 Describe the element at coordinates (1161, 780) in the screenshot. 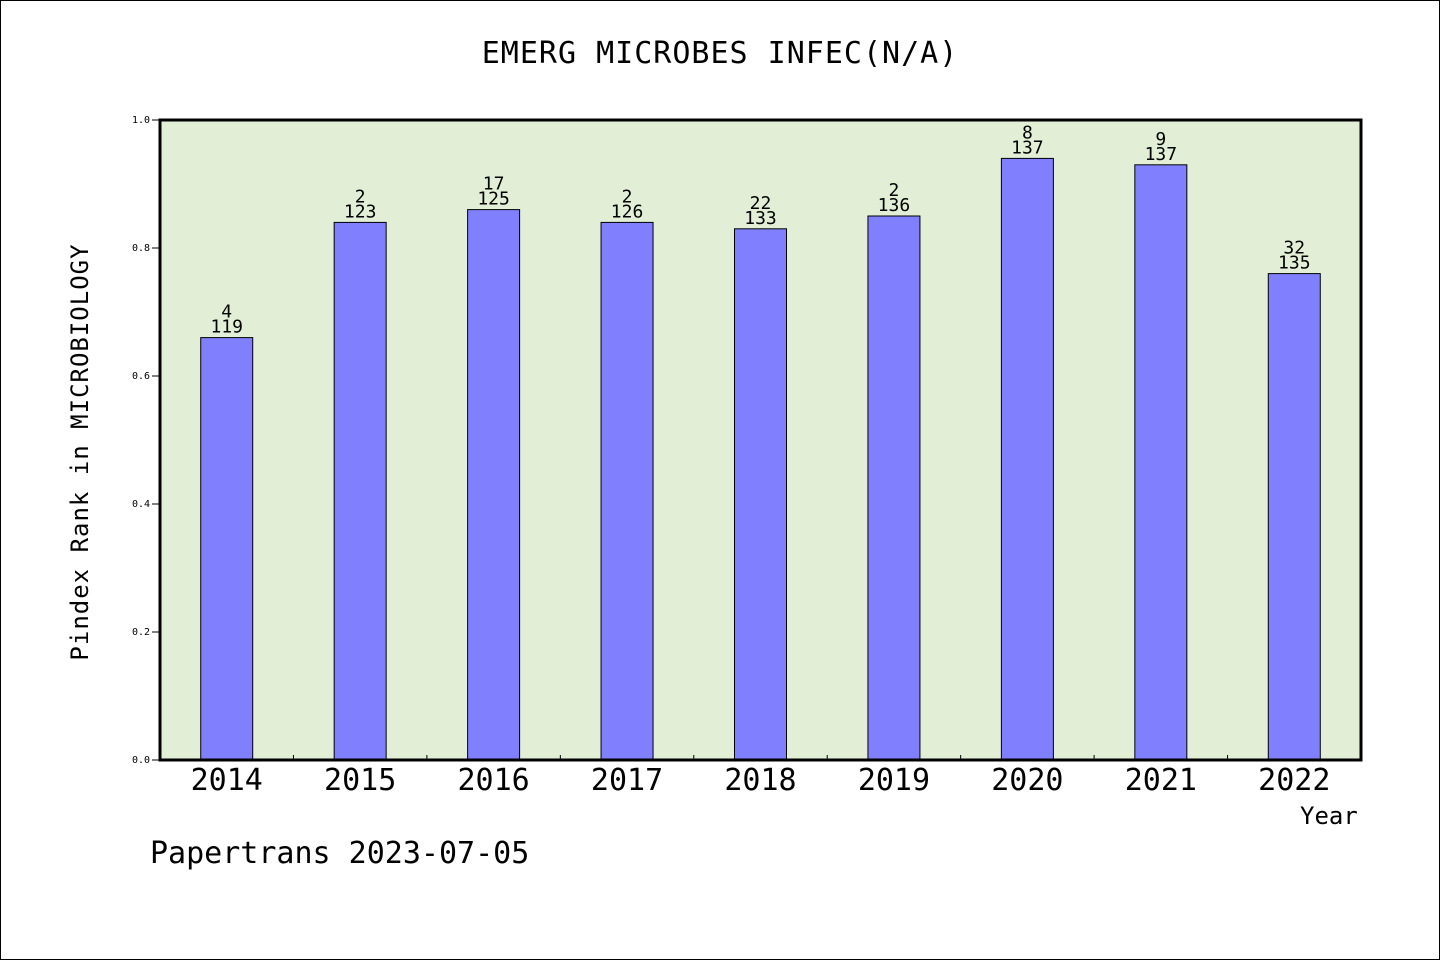

I see `x-tick-label-2021: 2021` at that location.